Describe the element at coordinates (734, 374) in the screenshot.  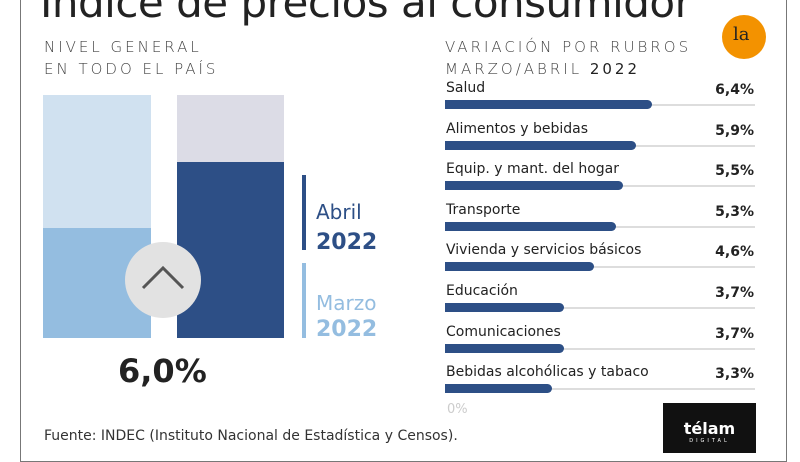
I see `value-label: 3,3%` at that location.